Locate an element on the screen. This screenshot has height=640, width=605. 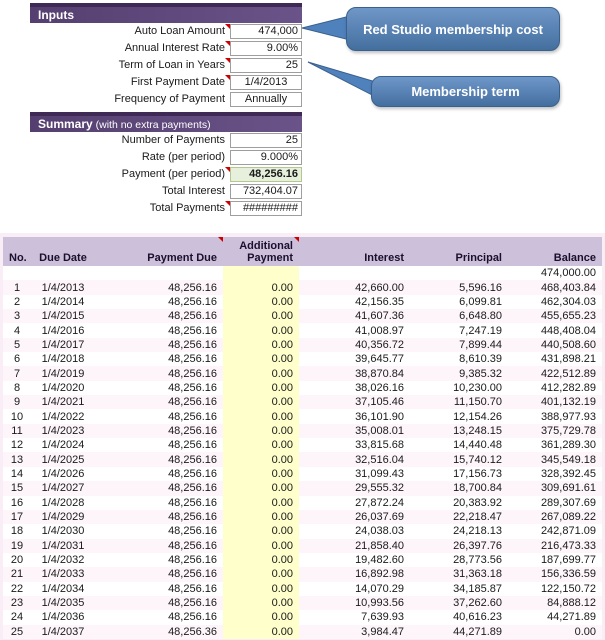
cell: 10,993.56 is located at coordinates (379, 603).